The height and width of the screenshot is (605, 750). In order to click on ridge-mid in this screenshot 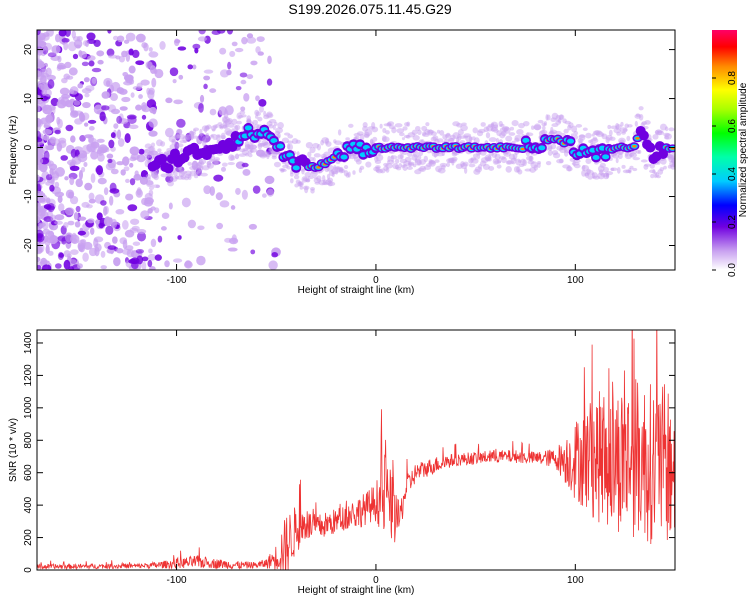, I will do `click(542, 148)`.